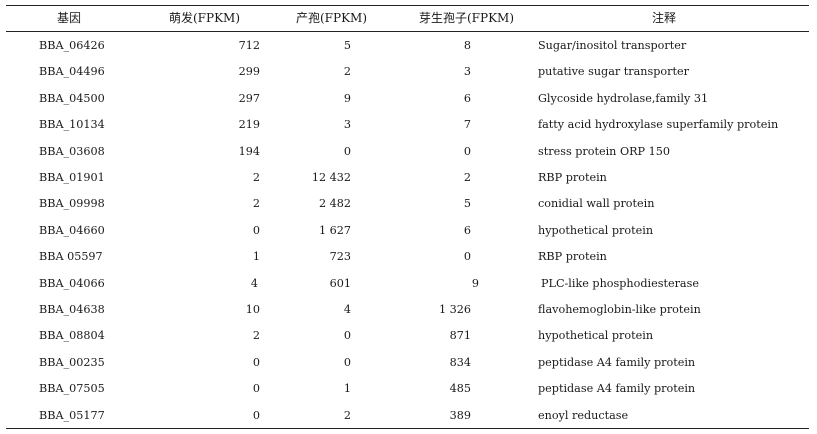 The image size is (817, 434). What do you see at coordinates (249, 124) in the screenshot?
I see `cell-germination: 219` at bounding box center [249, 124].